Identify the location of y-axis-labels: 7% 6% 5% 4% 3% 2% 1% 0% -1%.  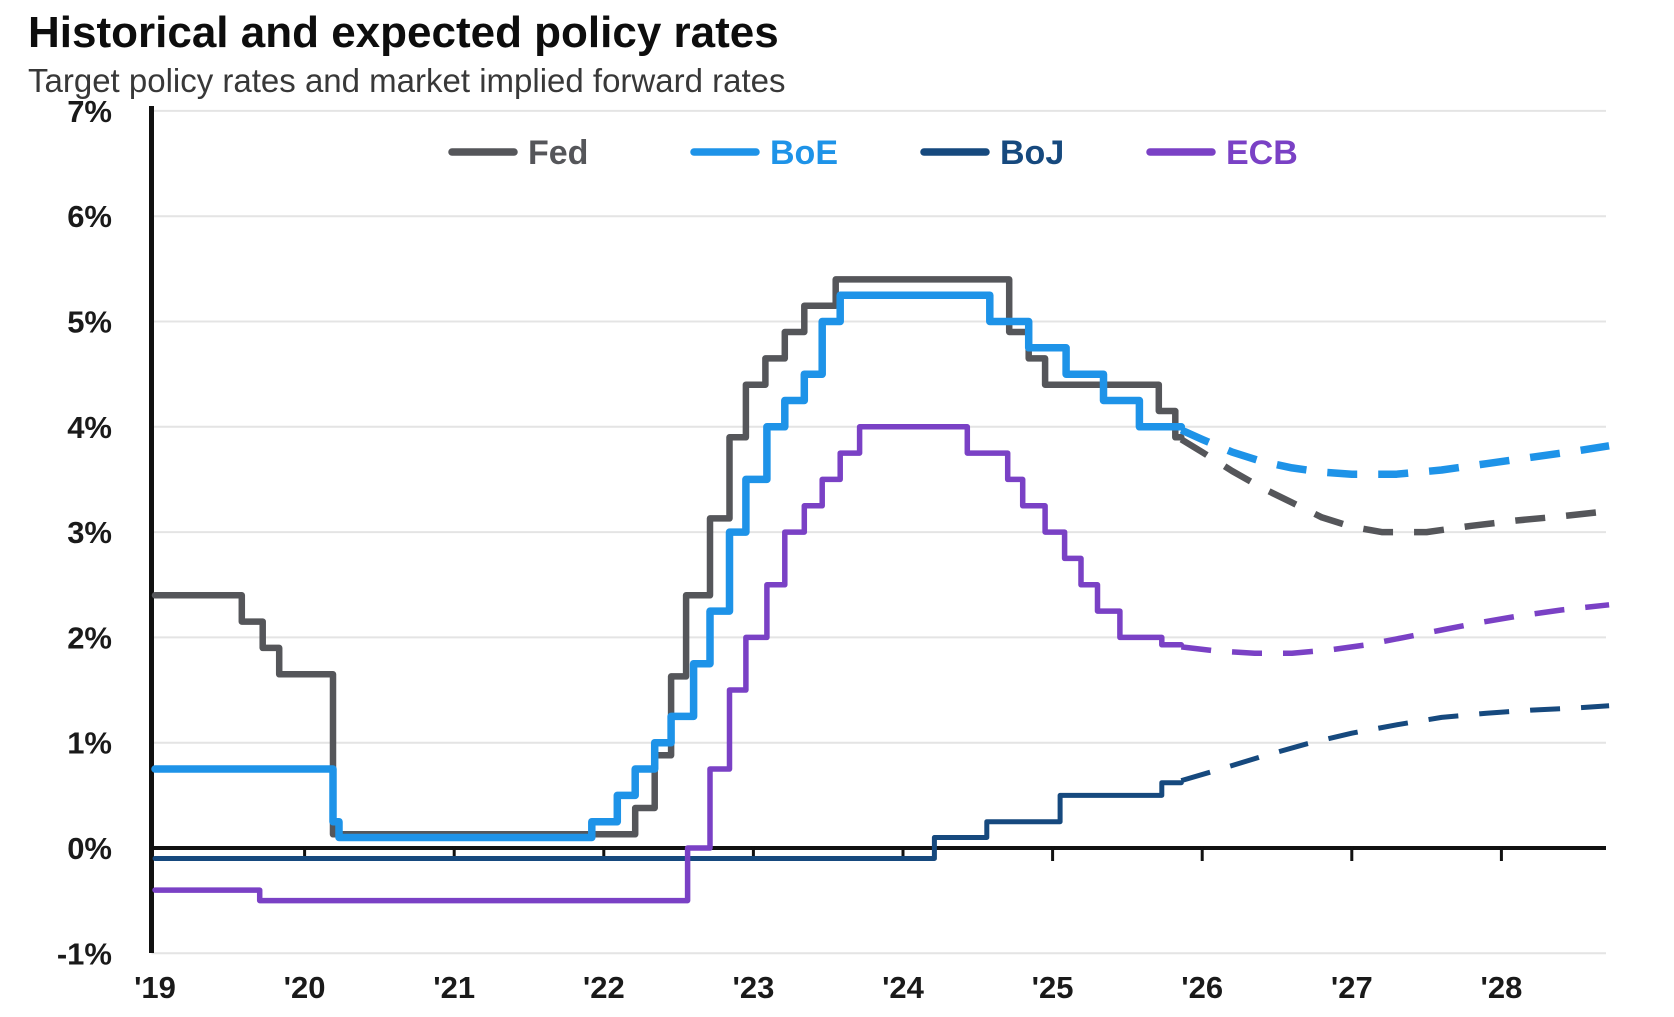
(84, 532).